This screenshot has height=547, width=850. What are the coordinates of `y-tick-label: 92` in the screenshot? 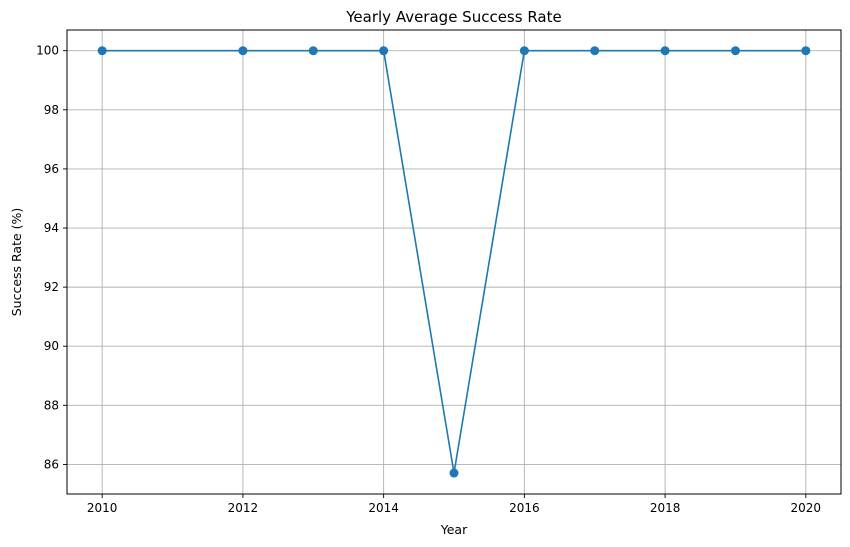 It's located at (51, 287).